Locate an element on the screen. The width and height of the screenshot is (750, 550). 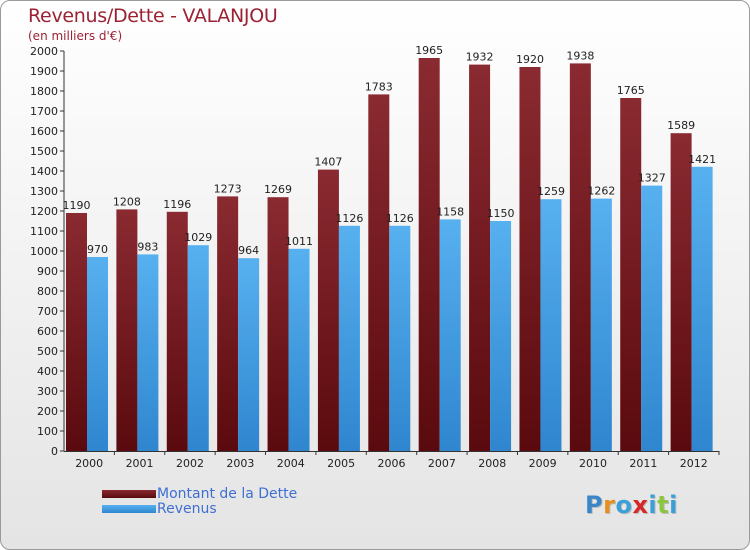
value-label-revenus: 964 is located at coordinates (248, 250).